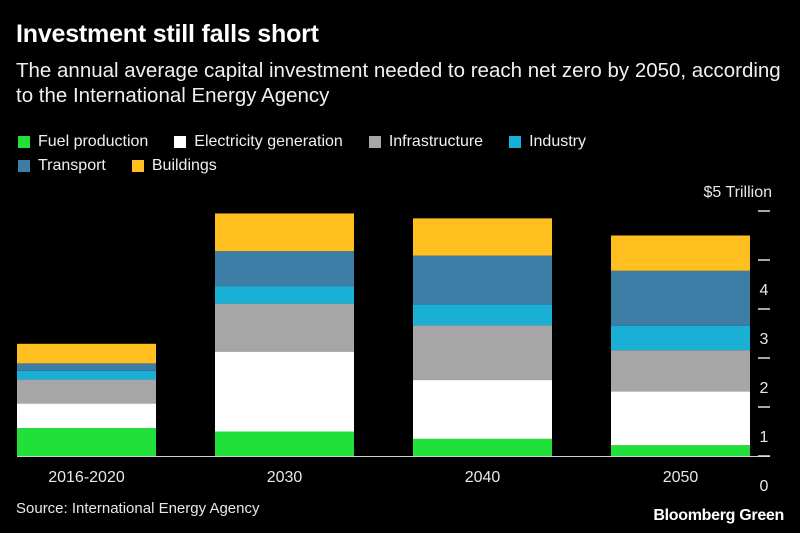 The width and height of the screenshot is (800, 533). Describe the element at coordinates (515, 142) in the screenshot. I see `legend-swatch-industry` at that location.